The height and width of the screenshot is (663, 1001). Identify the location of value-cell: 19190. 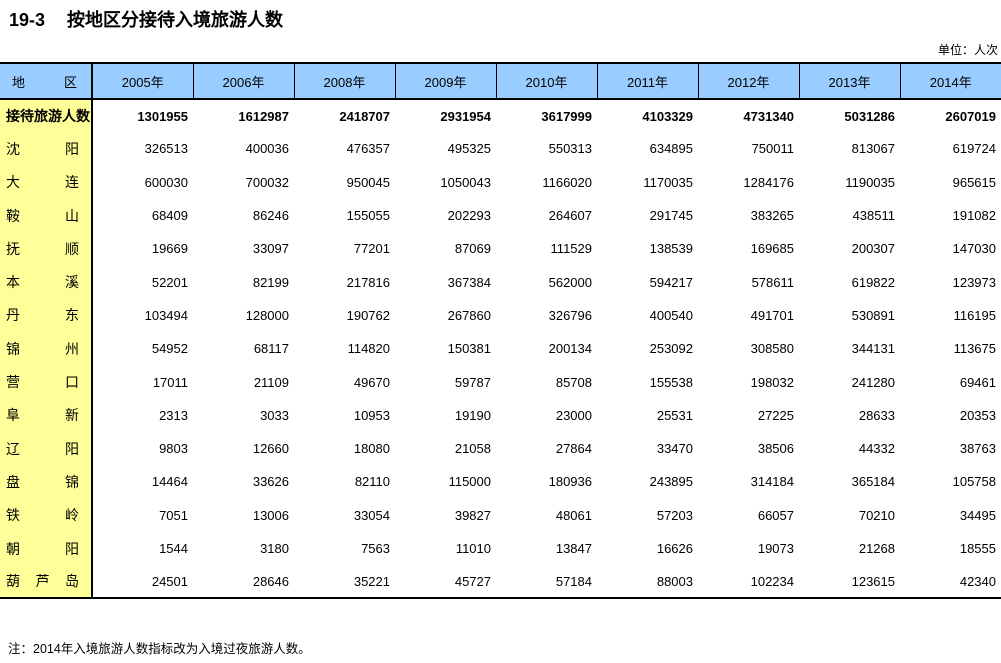
(472, 415).